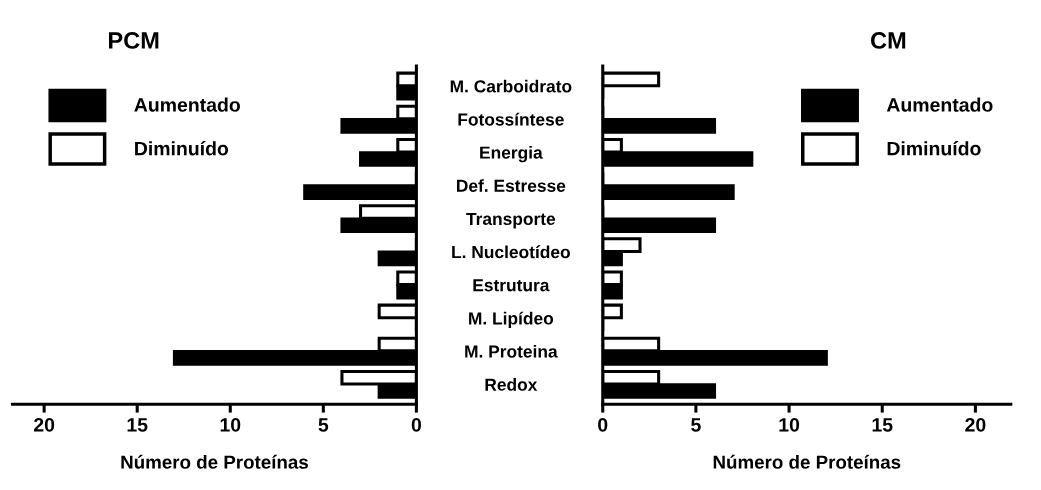  I want to click on y-tick-label: Transporte, so click(511, 220).